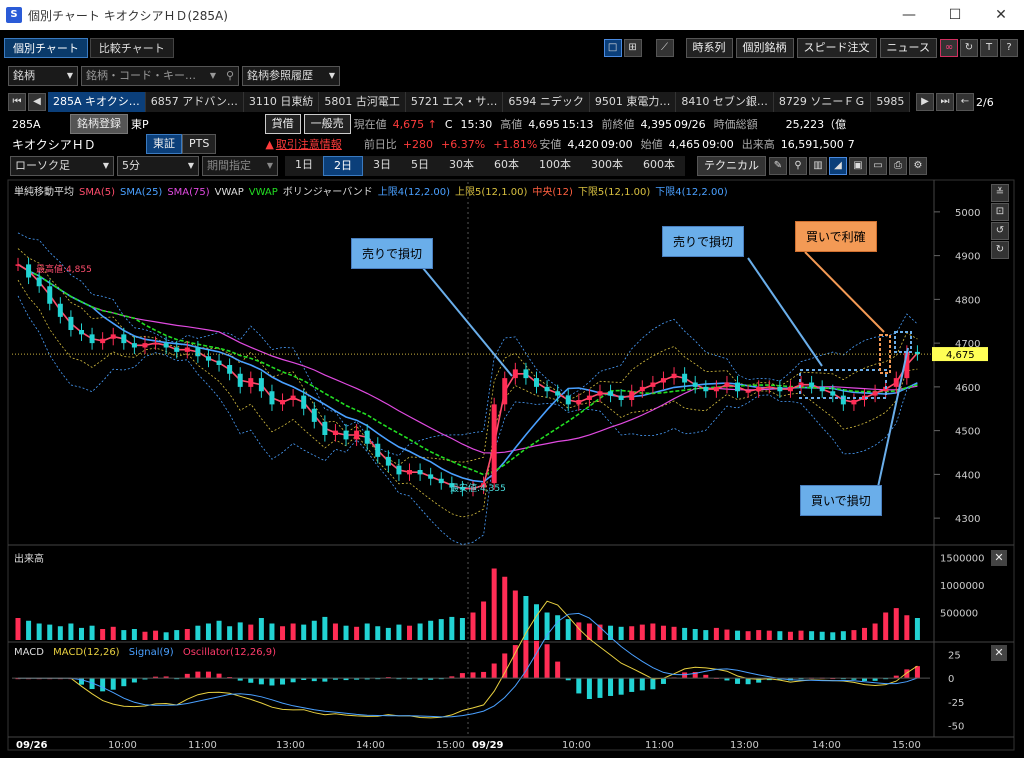 Image resolution: width=1024 pixels, height=758 pixels. What do you see at coordinates (1000, 231) in the screenshot?
I see `undo-icon: ↺` at bounding box center [1000, 231].